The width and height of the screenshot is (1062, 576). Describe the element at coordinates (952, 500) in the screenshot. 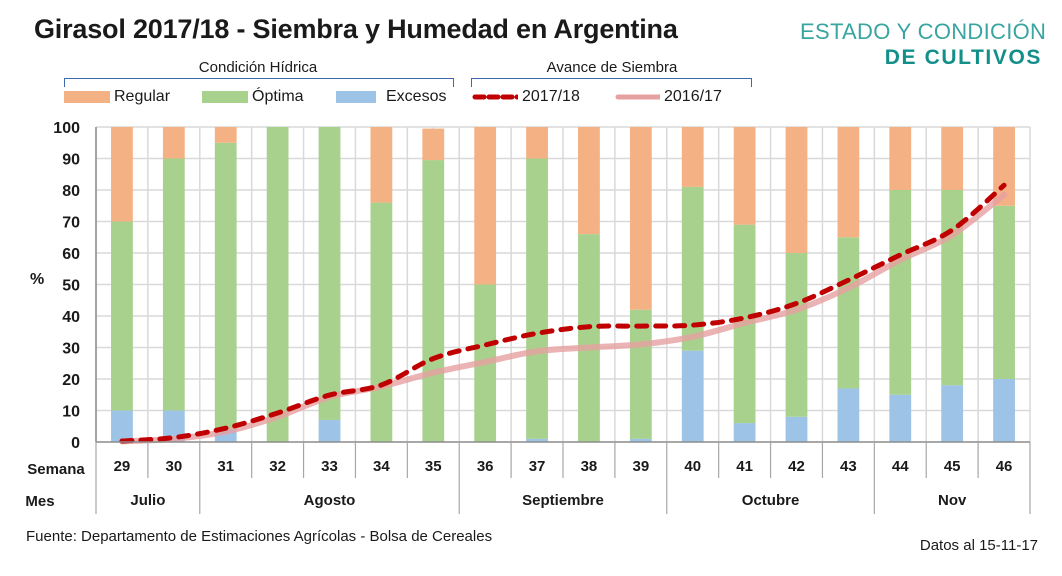

I see `x-month-label: Nov` at that location.